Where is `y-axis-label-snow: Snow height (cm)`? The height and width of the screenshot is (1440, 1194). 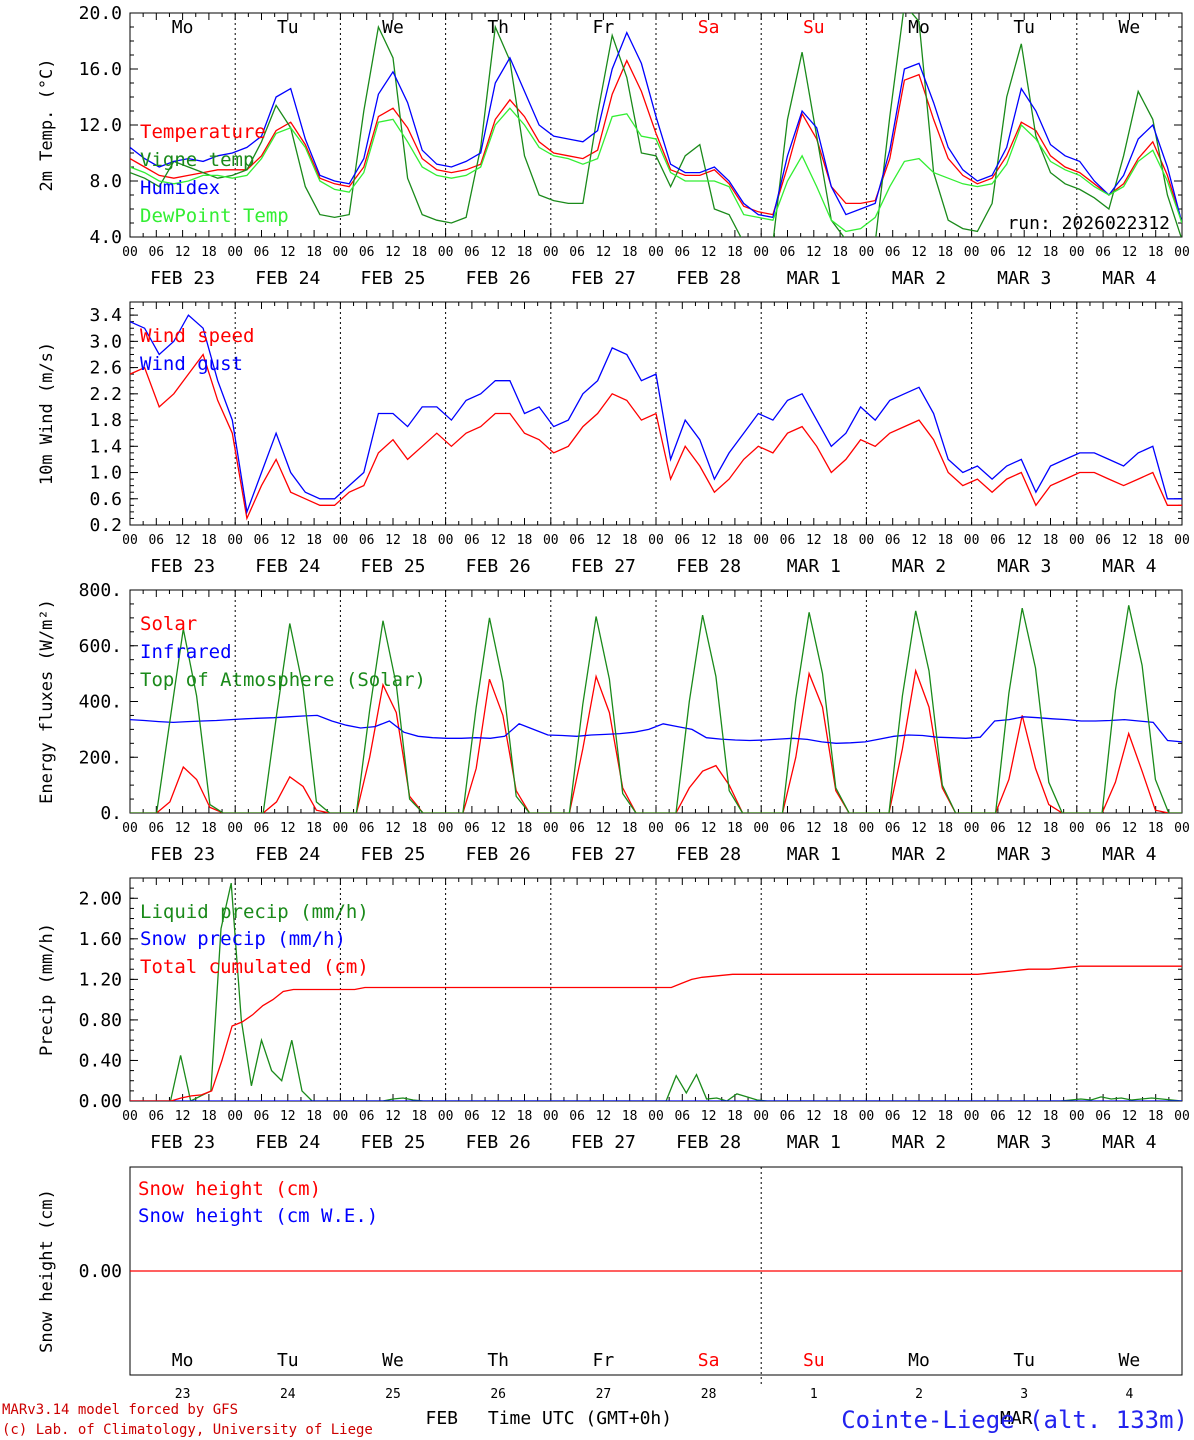 y-axis-label-snow: Snow height (cm) is located at coordinates (47, 1271).